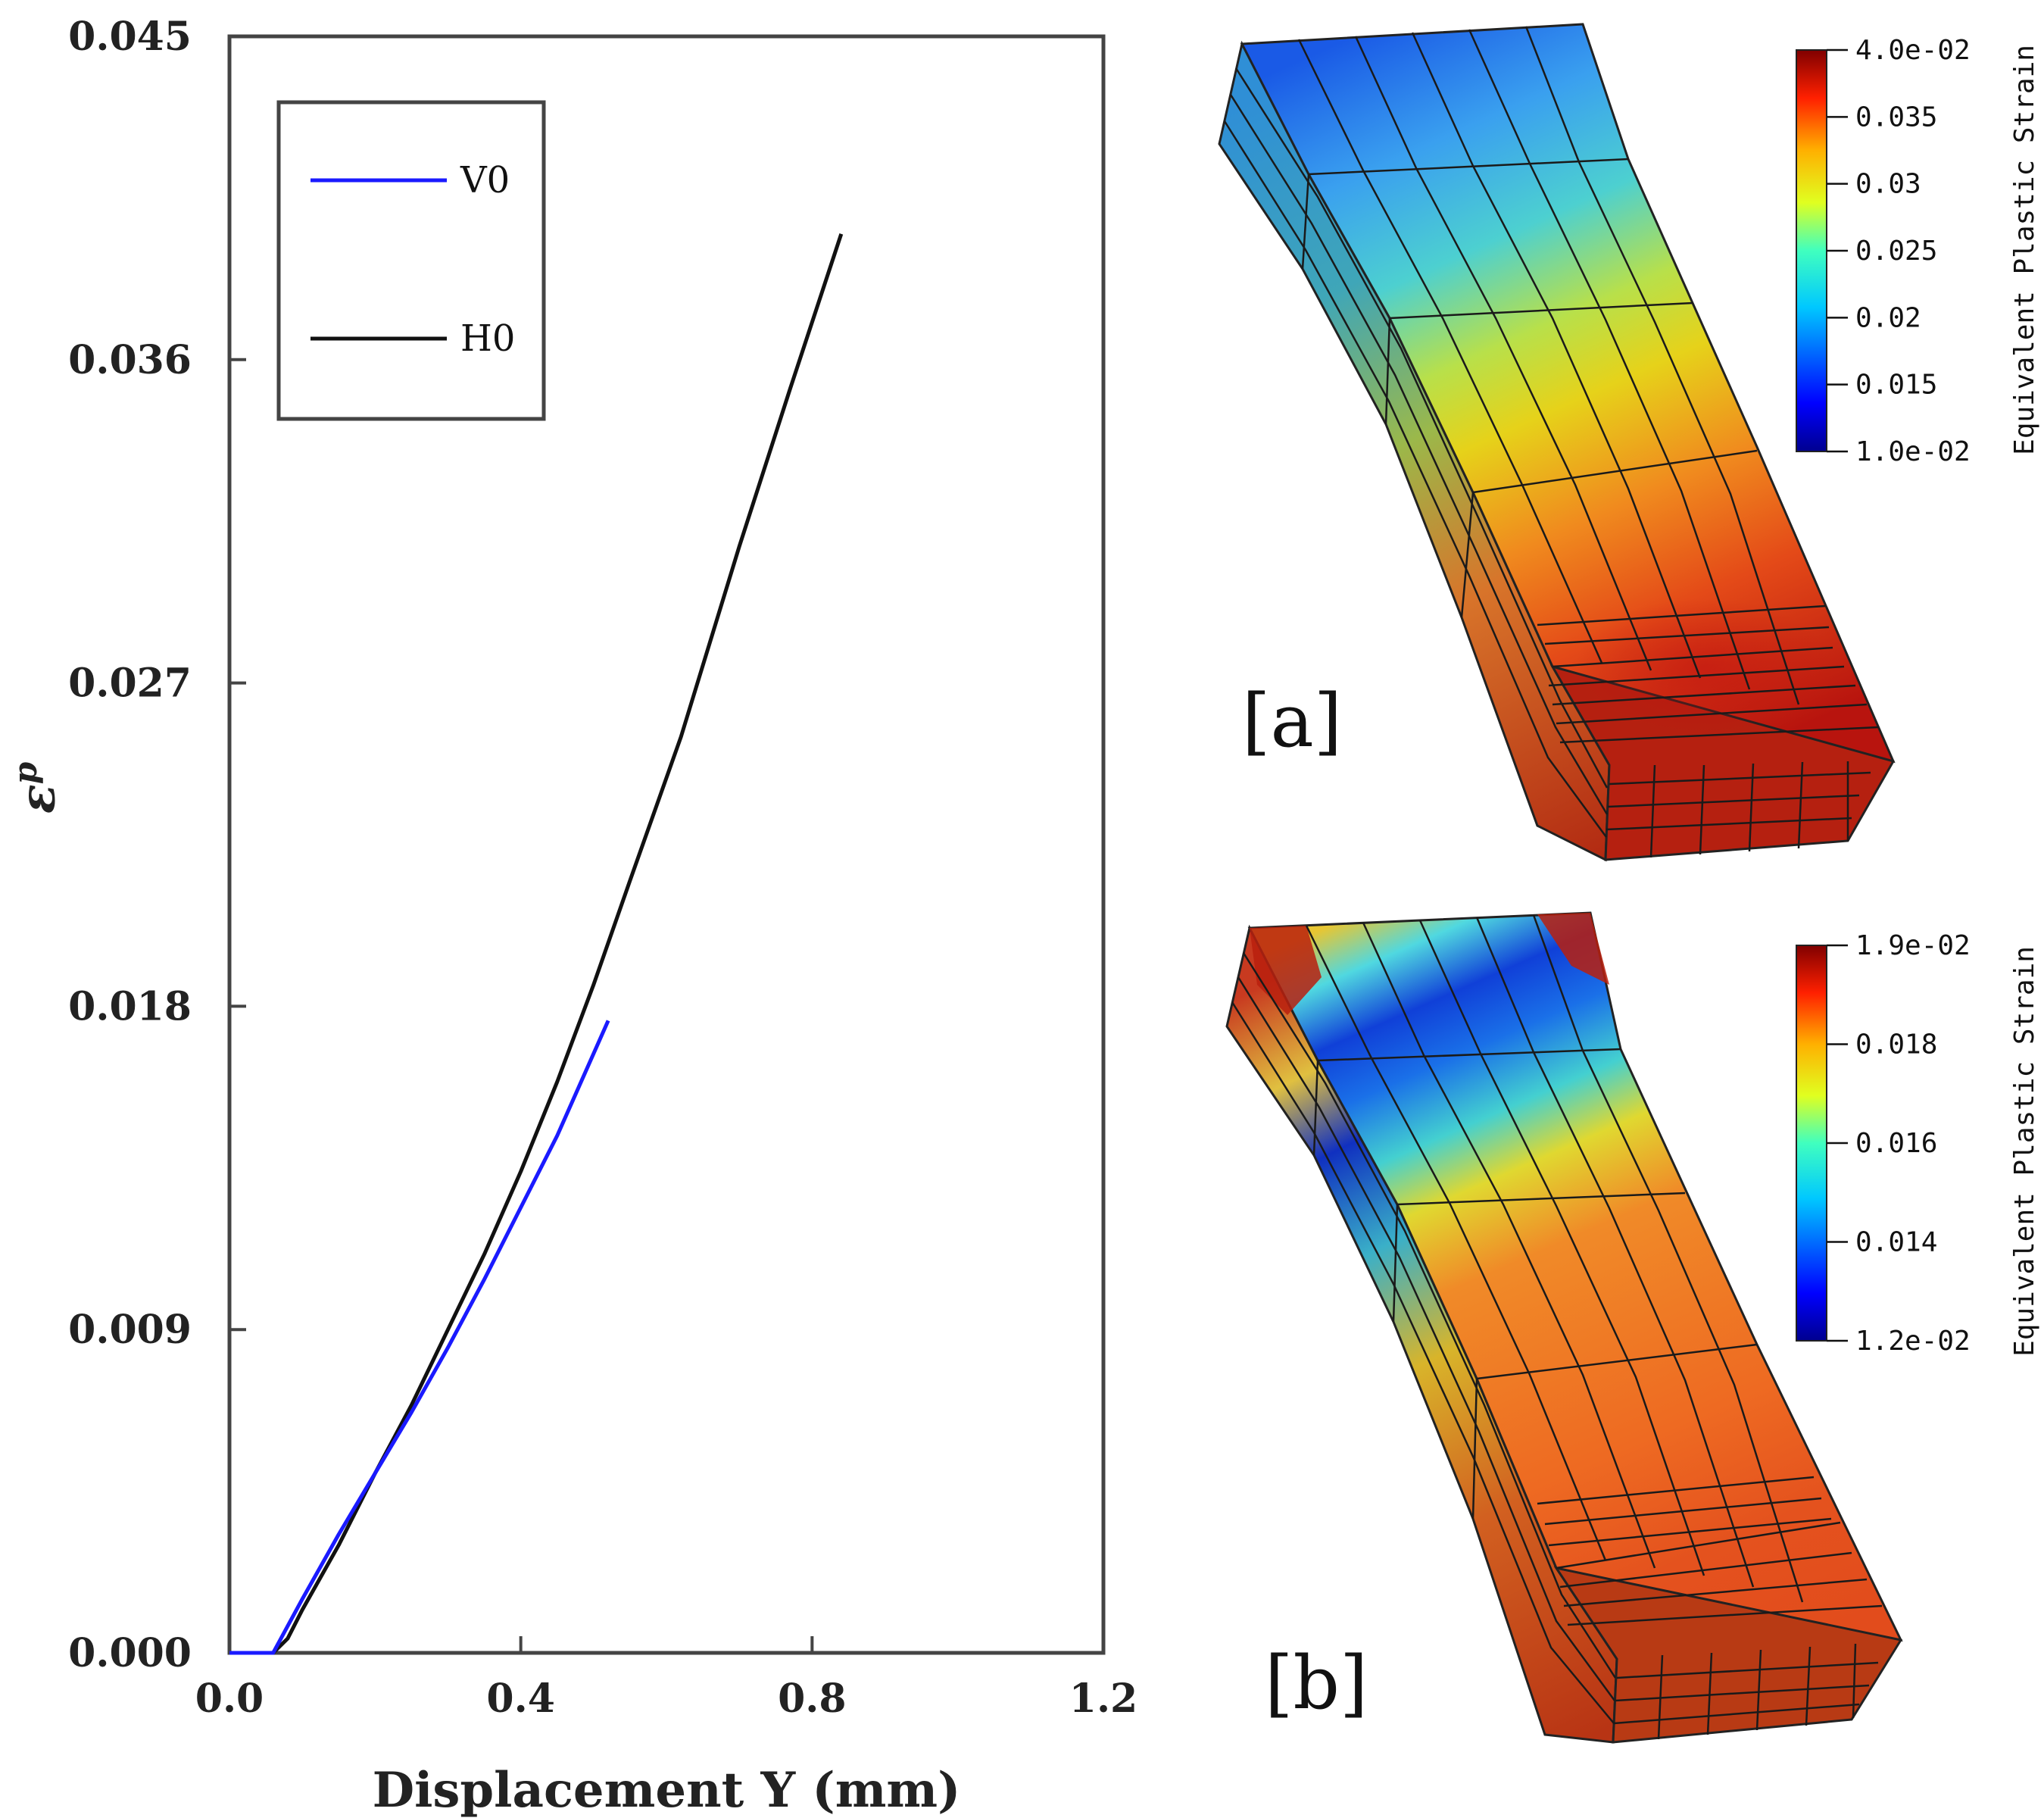 The height and width of the screenshot is (1818, 2044). What do you see at coordinates (1573, 949) in the screenshot?
I see `corner-hotspot-right` at bounding box center [1573, 949].